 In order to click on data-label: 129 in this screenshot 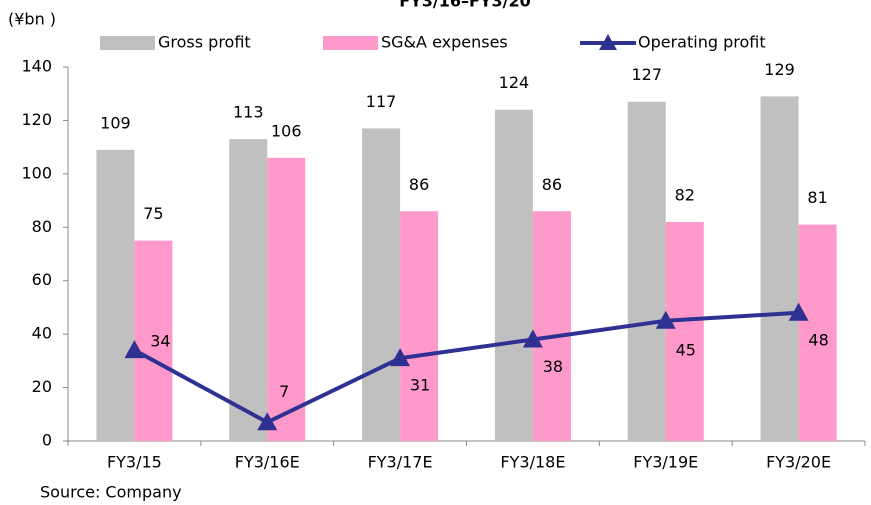, I will do `click(779, 69)`.